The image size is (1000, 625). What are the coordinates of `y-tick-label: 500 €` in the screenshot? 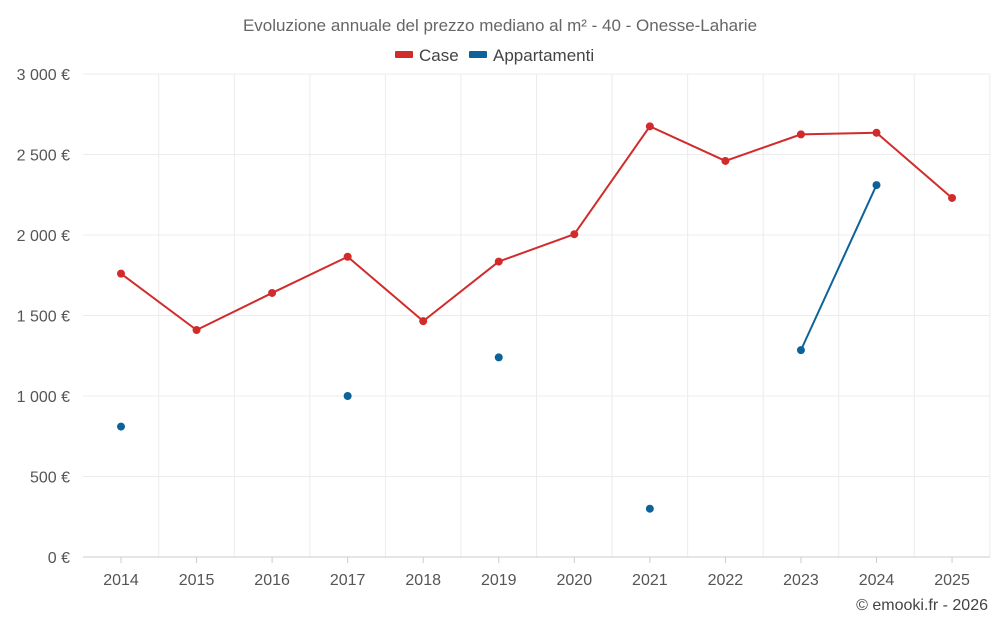 It's located at (50, 478).